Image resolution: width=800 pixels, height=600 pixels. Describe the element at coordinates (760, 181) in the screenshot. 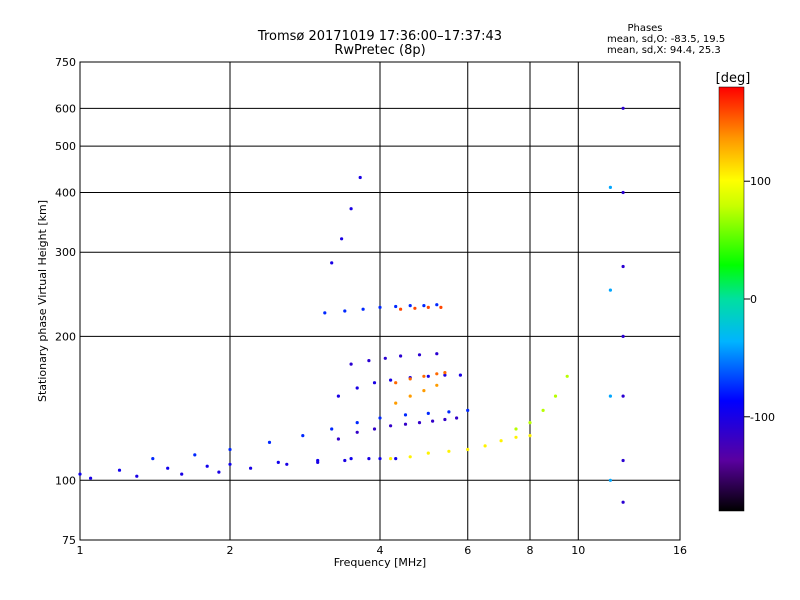

I see `colorbar-tick-label: 100` at that location.